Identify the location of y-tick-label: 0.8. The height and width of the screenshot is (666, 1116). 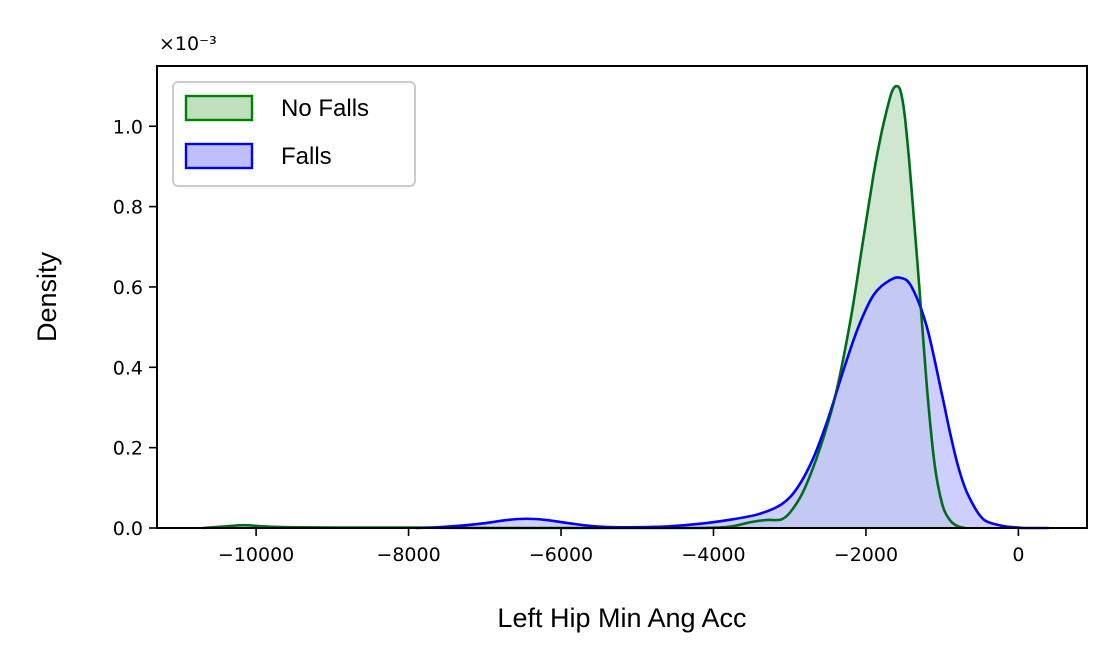
(128, 208).